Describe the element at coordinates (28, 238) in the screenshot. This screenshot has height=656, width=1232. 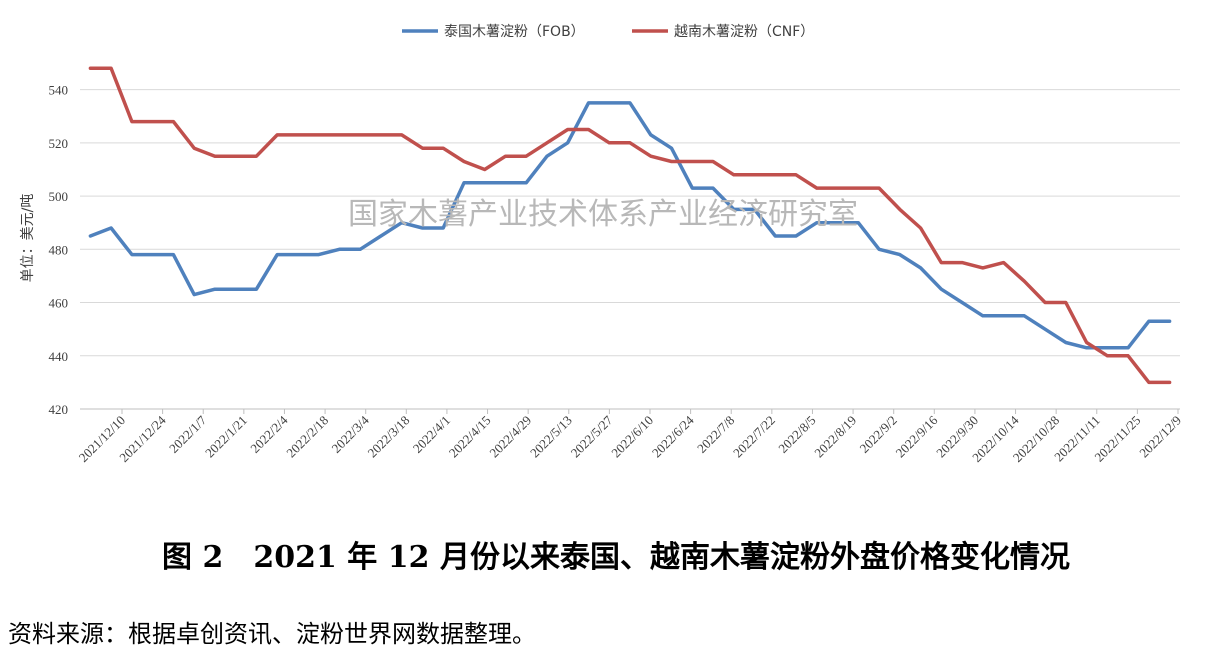
I see `y-axis-label: 单位：美元/吨` at that location.